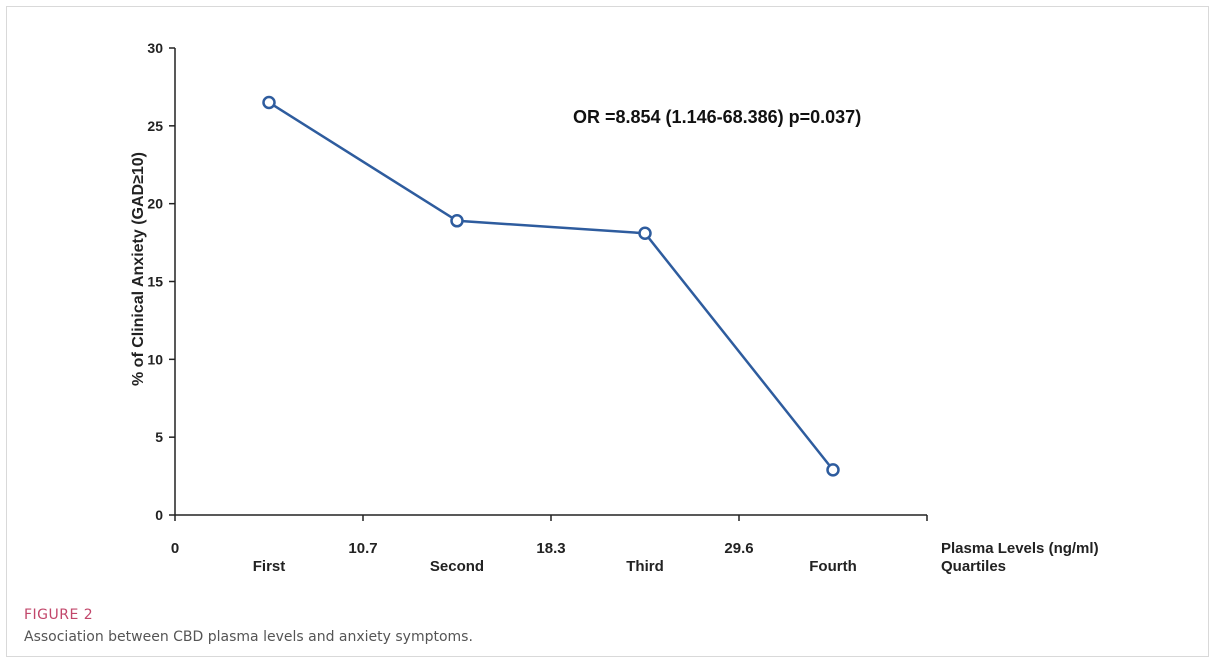 This screenshot has width=1215, height=663. Describe the element at coordinates (155, 204) in the screenshot. I see `y-tick-label: 20` at that location.